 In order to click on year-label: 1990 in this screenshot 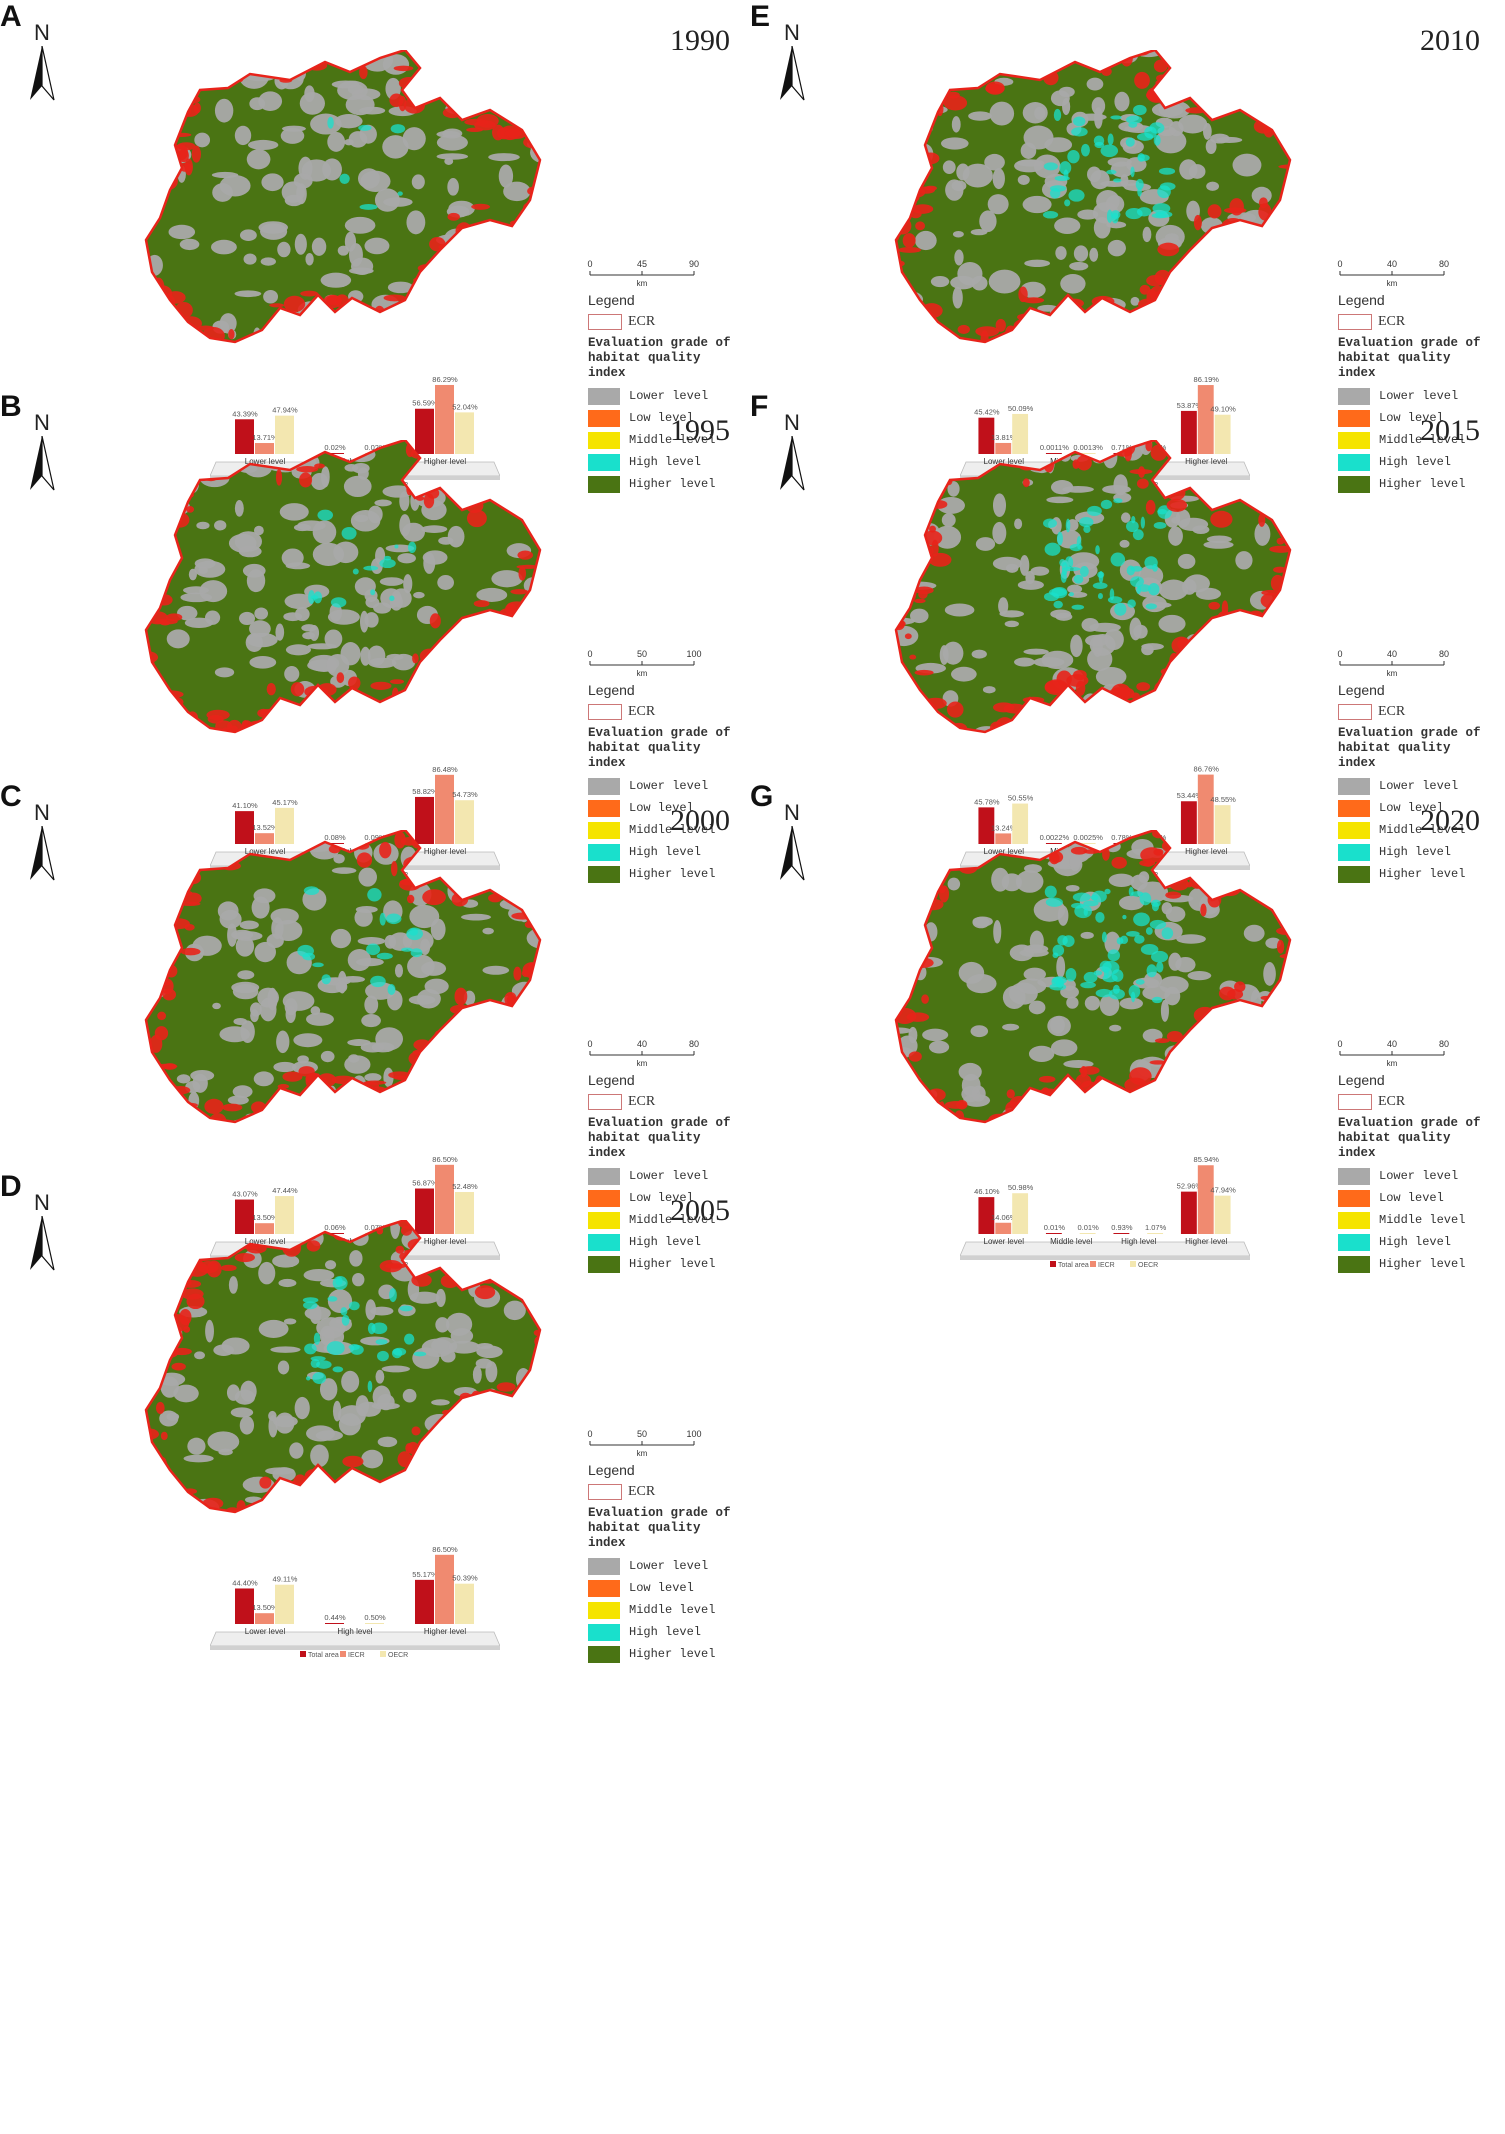, I will do `click(700, 40)`.